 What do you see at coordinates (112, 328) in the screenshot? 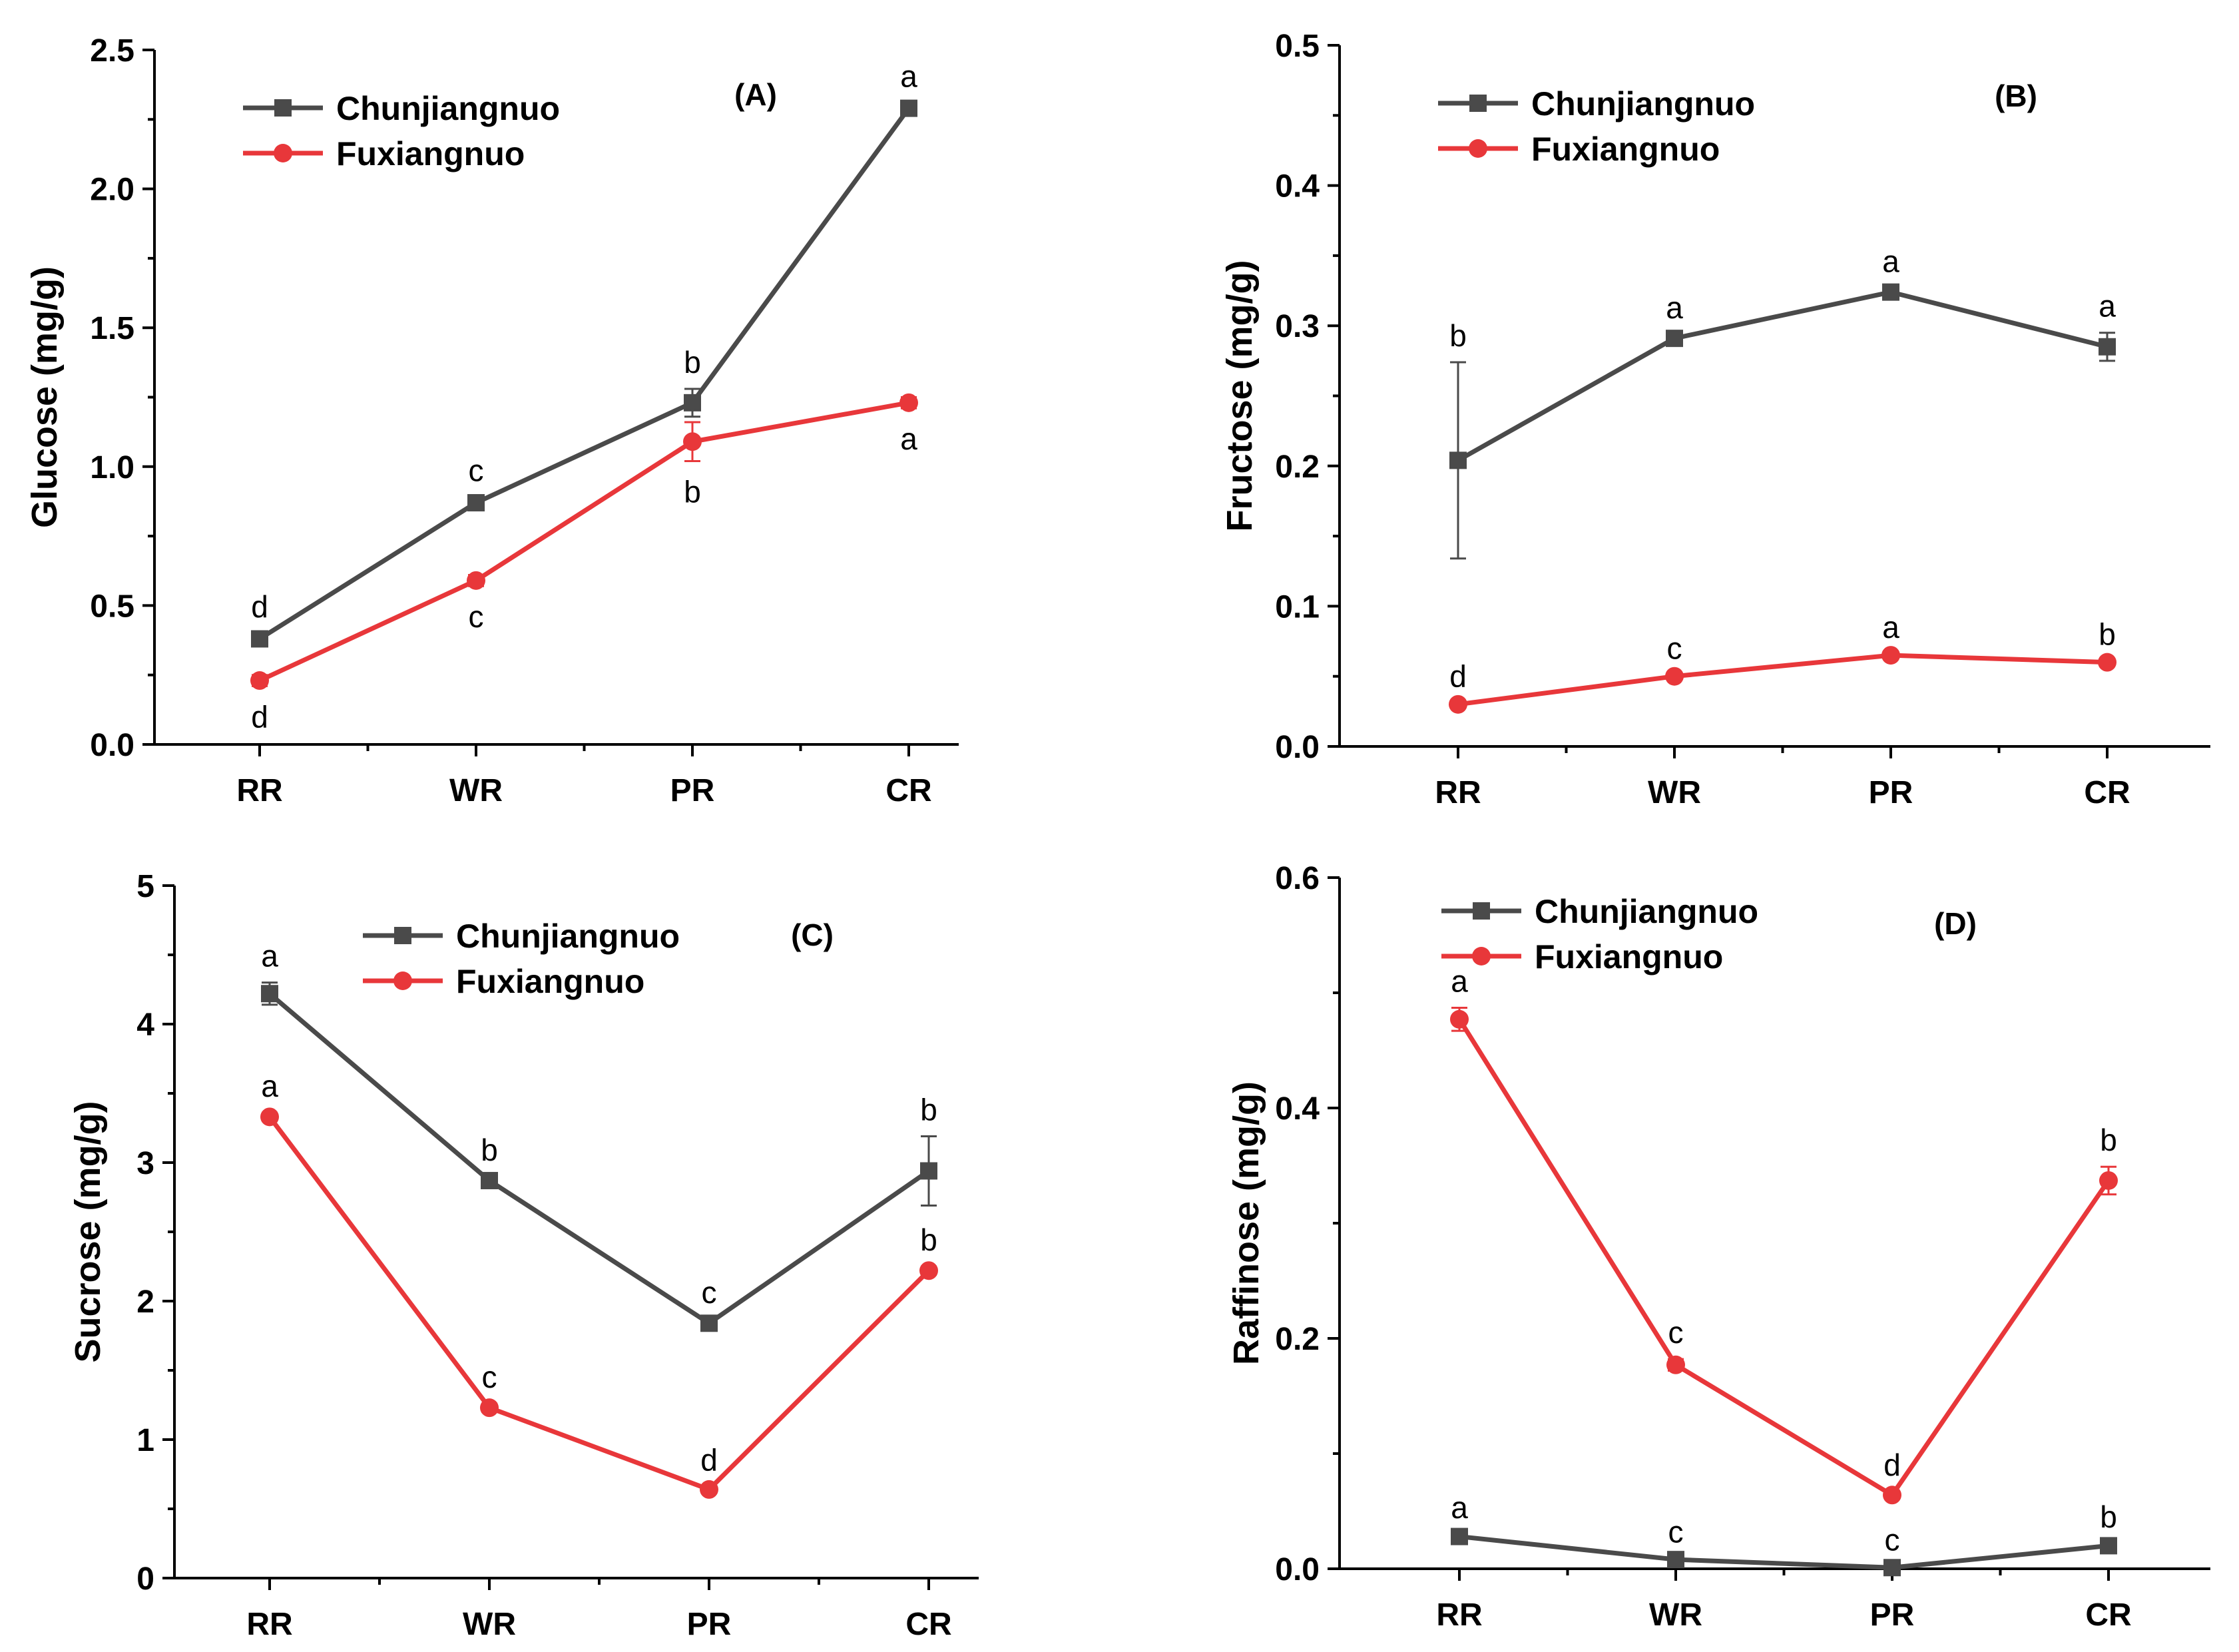
I see `y-tick-label: 1.5` at bounding box center [112, 328].